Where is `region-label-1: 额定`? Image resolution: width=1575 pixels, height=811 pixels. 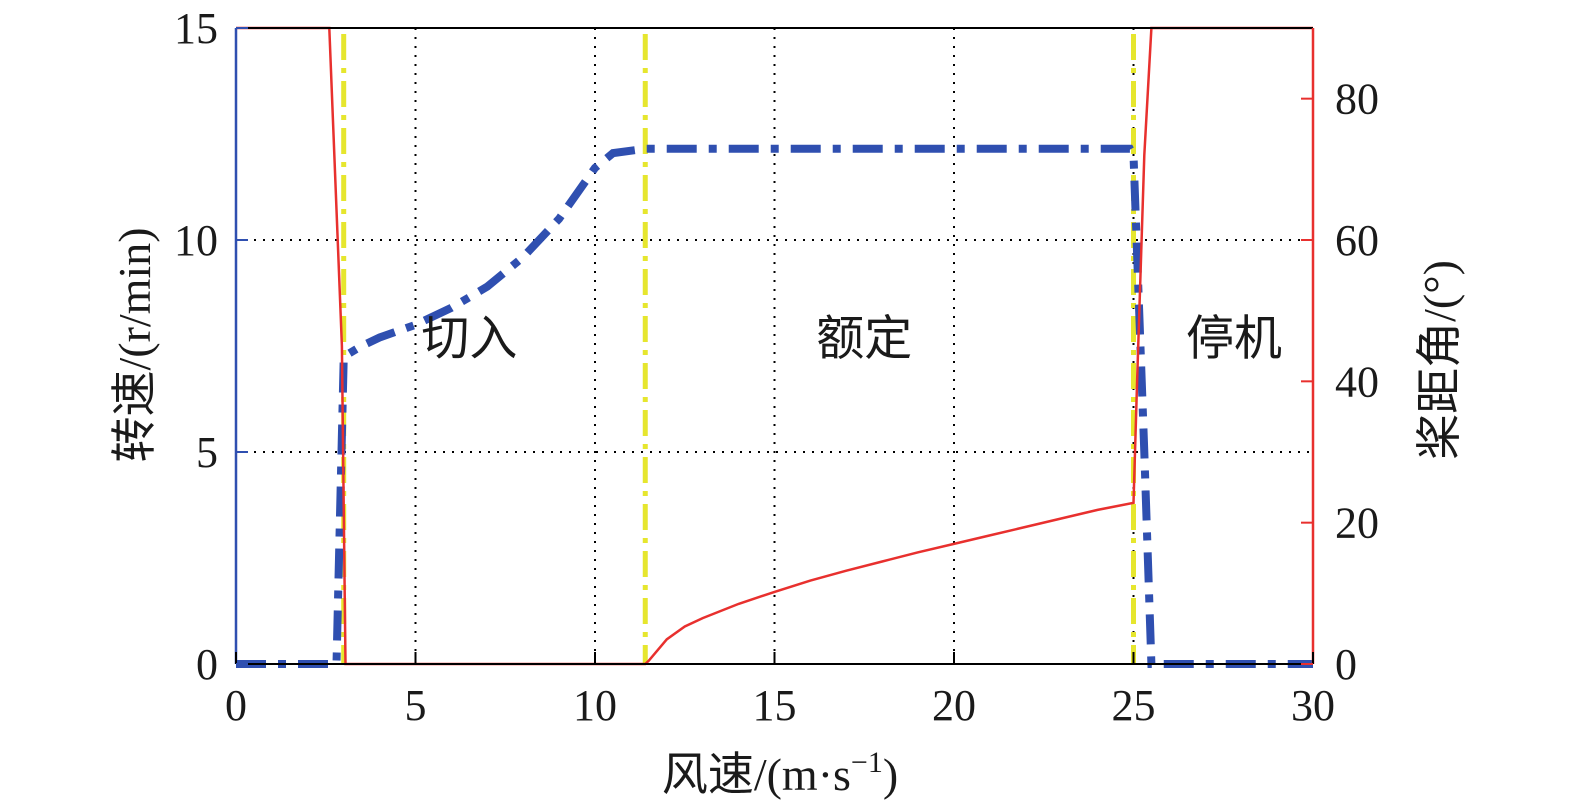 region-label-1: 额定 is located at coordinates (864, 338).